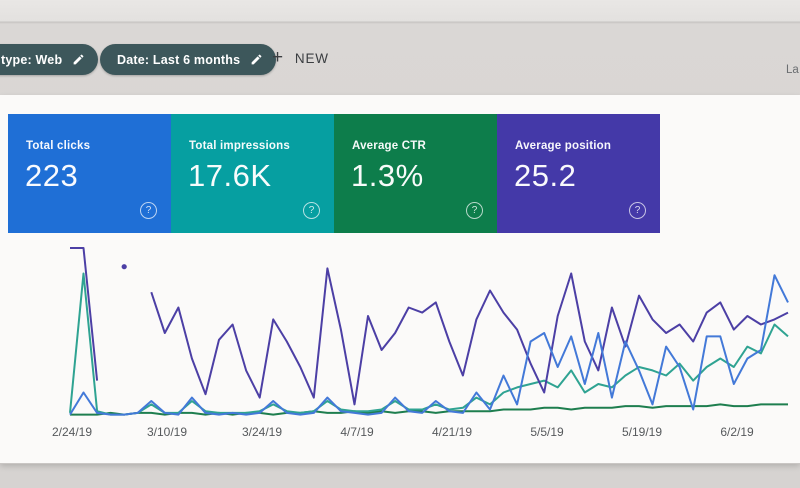 The image size is (800, 488). I want to click on total-impressions-label: Total impressions, so click(239, 146).